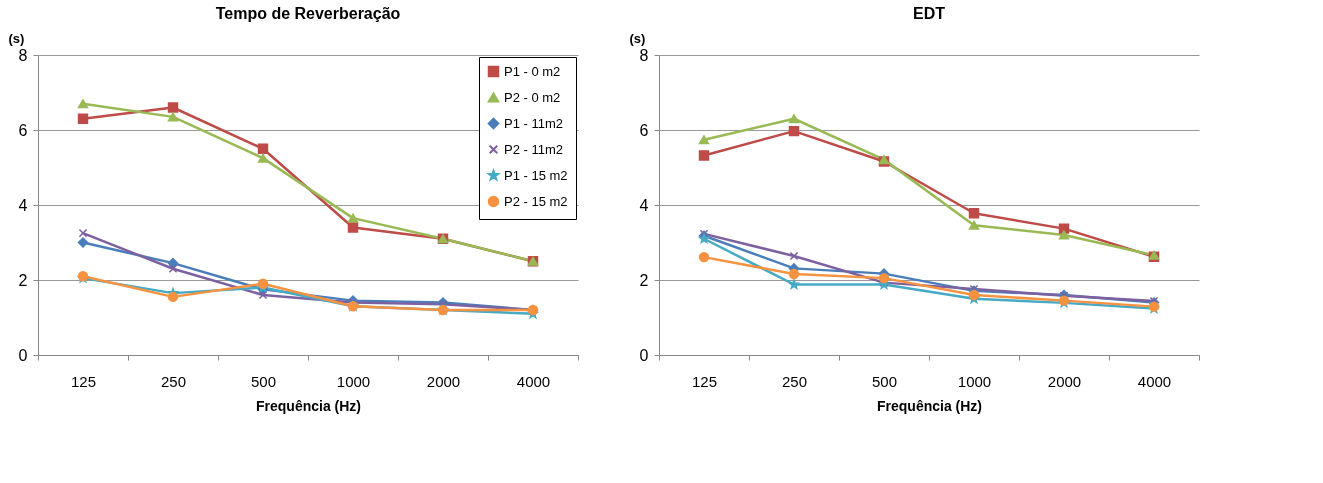  Describe the element at coordinates (929, 13) in the screenshot. I see `chart-title: EDT` at that location.